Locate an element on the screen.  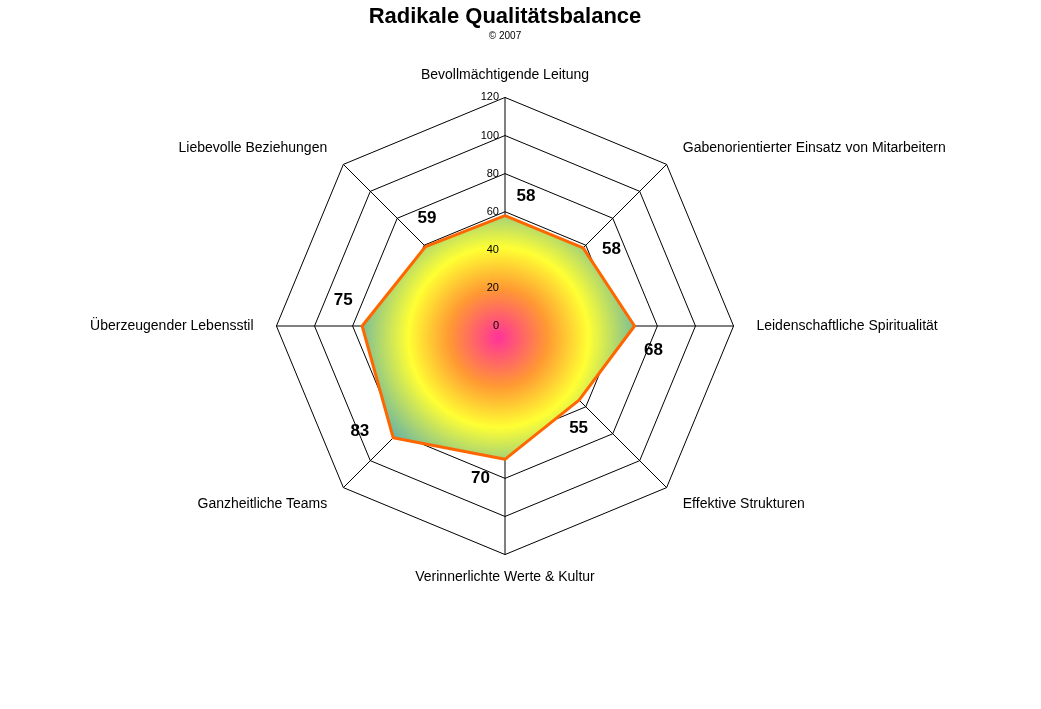
spoke-label: Leidenschaftliche Spiritualität is located at coordinates (847, 325).